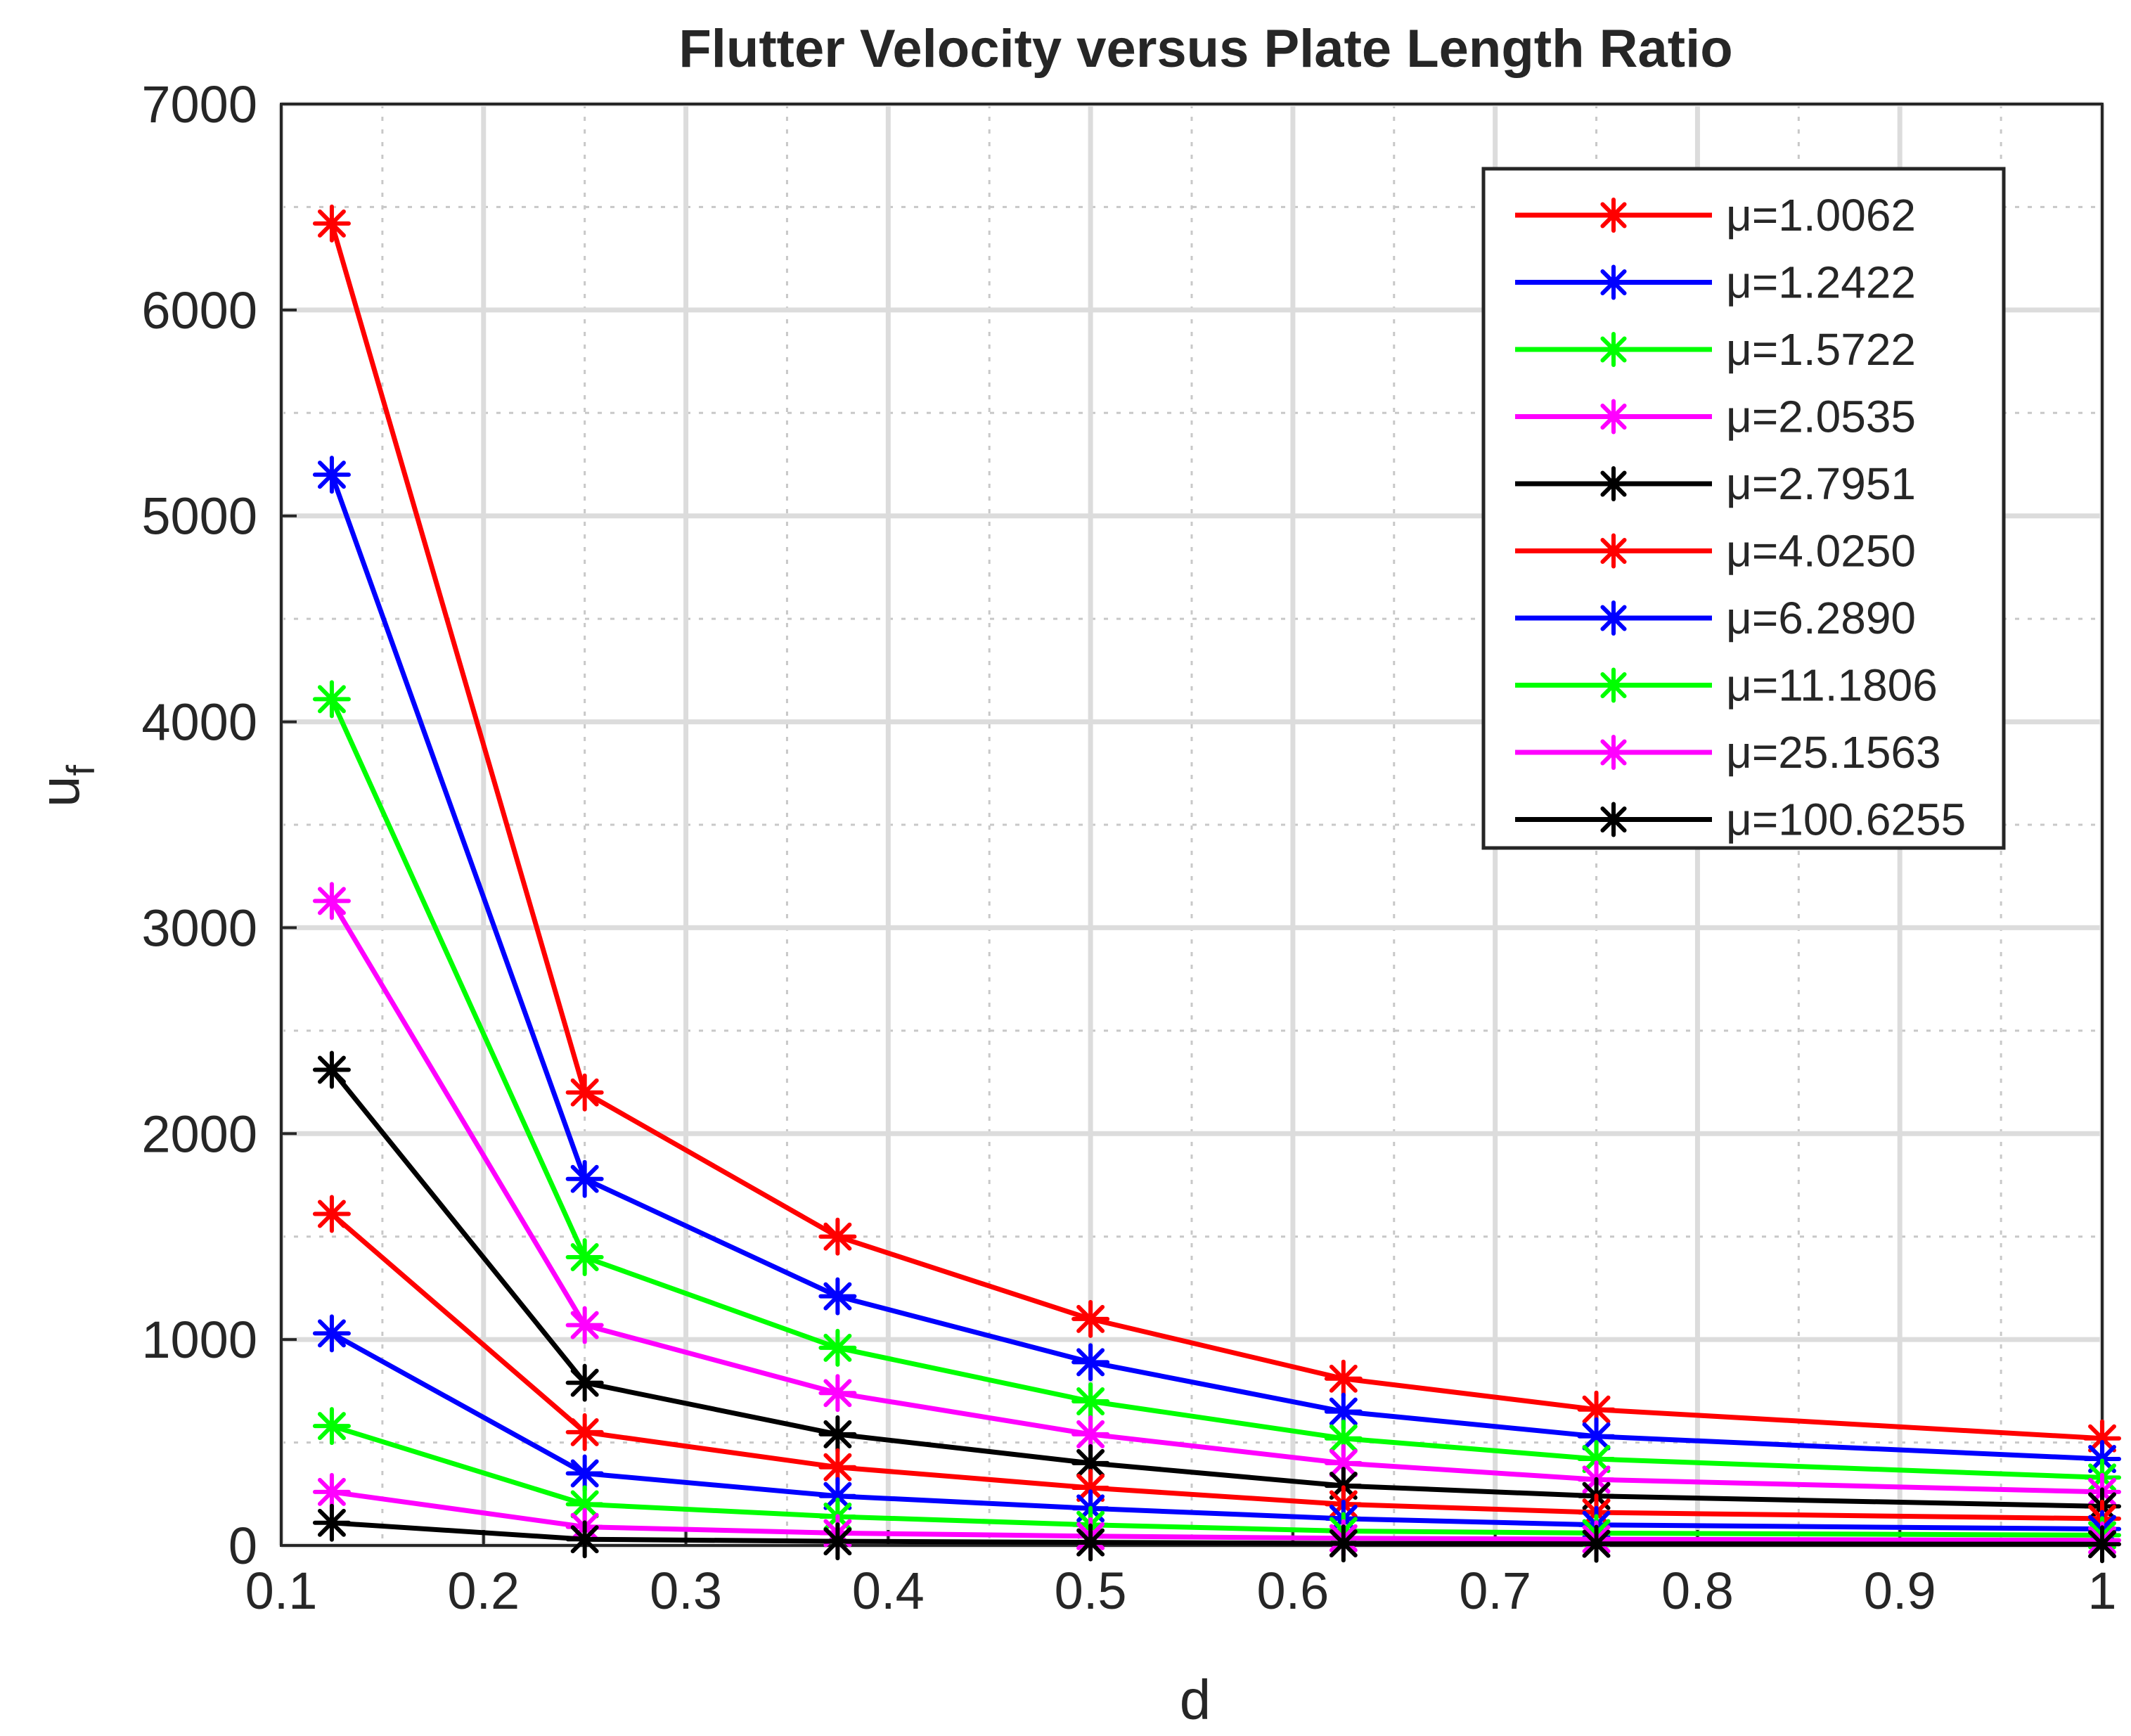 This screenshot has height=1736, width=2131. What do you see at coordinates (1715, 282) in the screenshot?
I see `legend-entry: μ=1.2422` at bounding box center [1715, 282].